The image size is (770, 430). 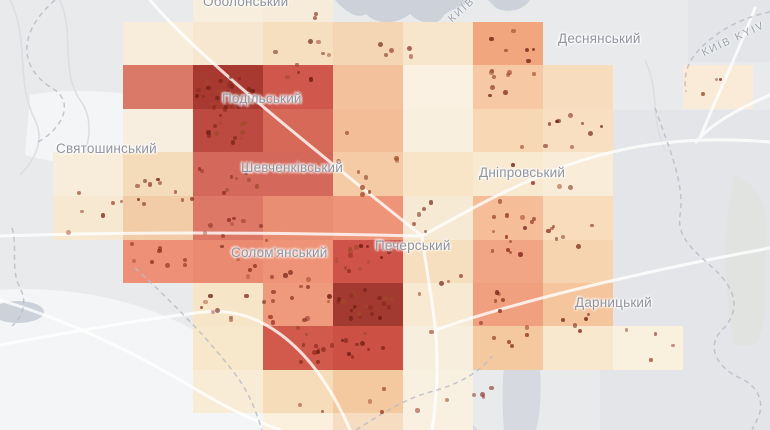 I want to click on heatmap-cell-c7-r6, so click(x=508, y=261).